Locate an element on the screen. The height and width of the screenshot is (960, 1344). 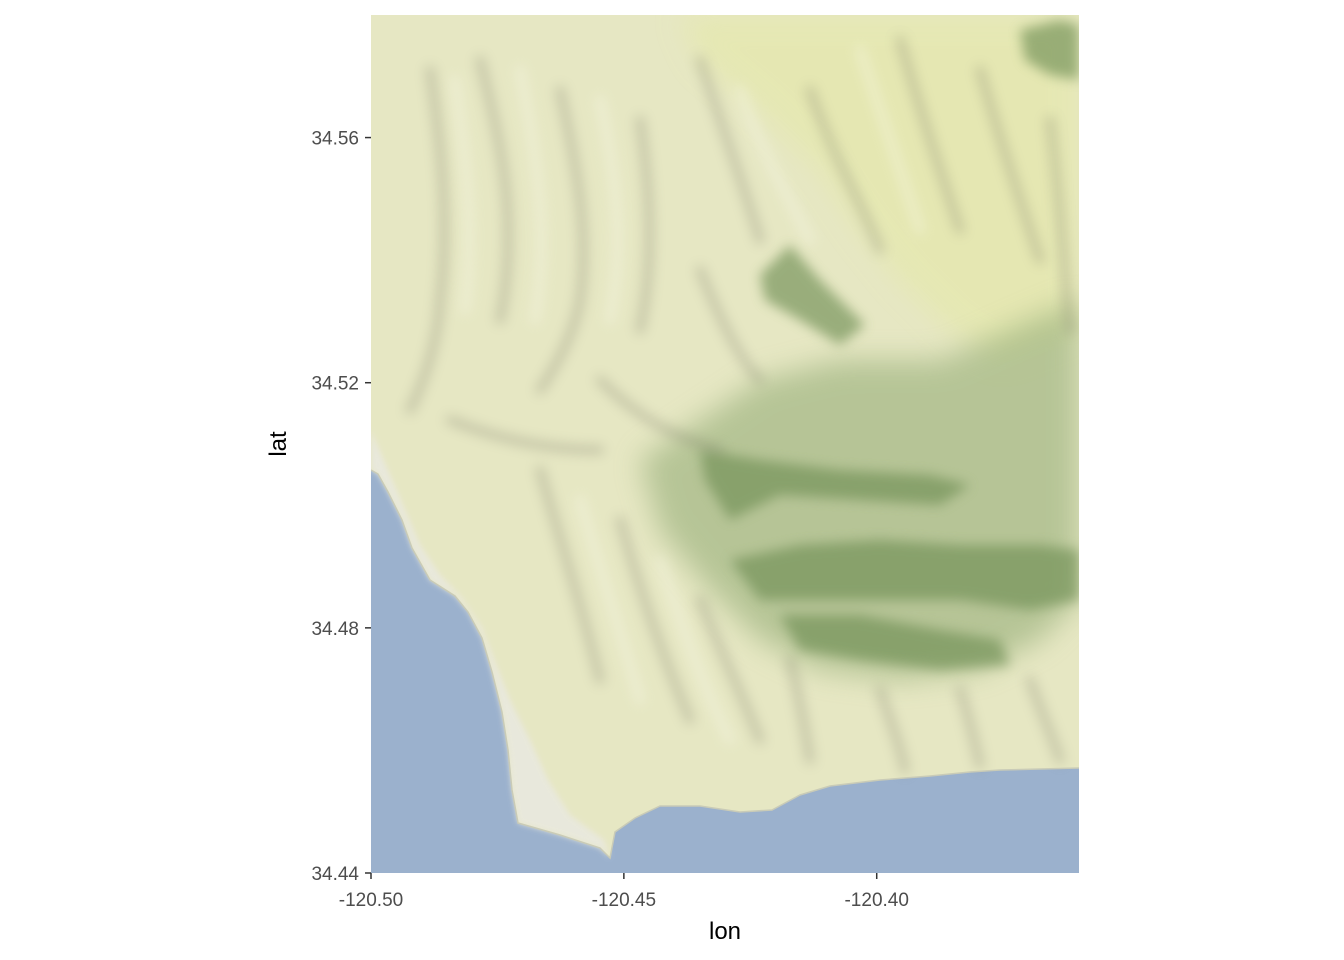
x-axis: -120.50 -120.45 -120.40 is located at coordinates (624, 892).